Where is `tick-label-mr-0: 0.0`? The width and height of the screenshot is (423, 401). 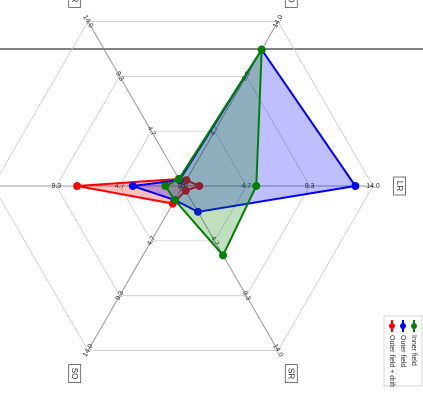
tick-label-mr-0: 0.0 is located at coordinates (183, 186).